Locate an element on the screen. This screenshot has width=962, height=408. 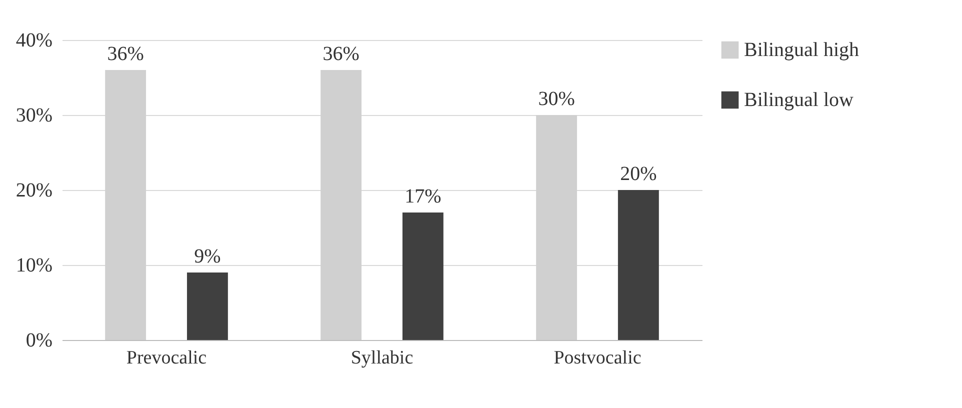
data-label: 17% is located at coordinates (423, 197).